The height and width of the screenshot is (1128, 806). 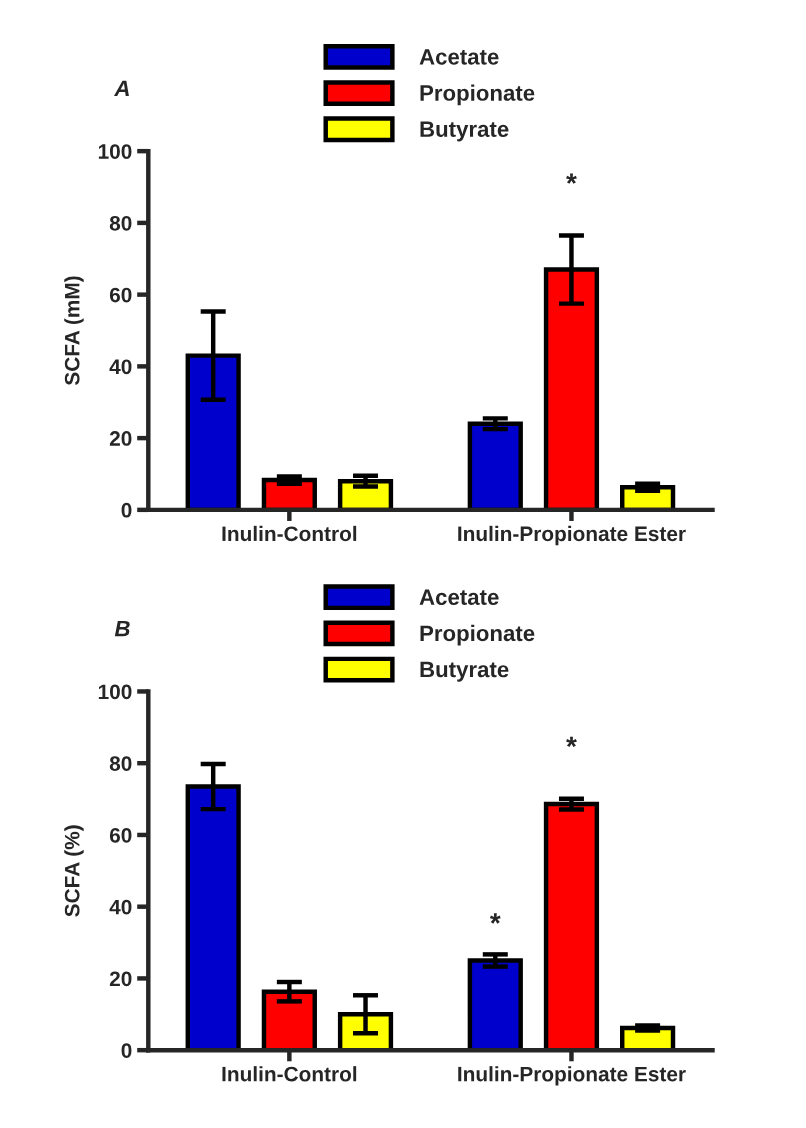 I want to click on chart-title: A, so click(x=121, y=88).